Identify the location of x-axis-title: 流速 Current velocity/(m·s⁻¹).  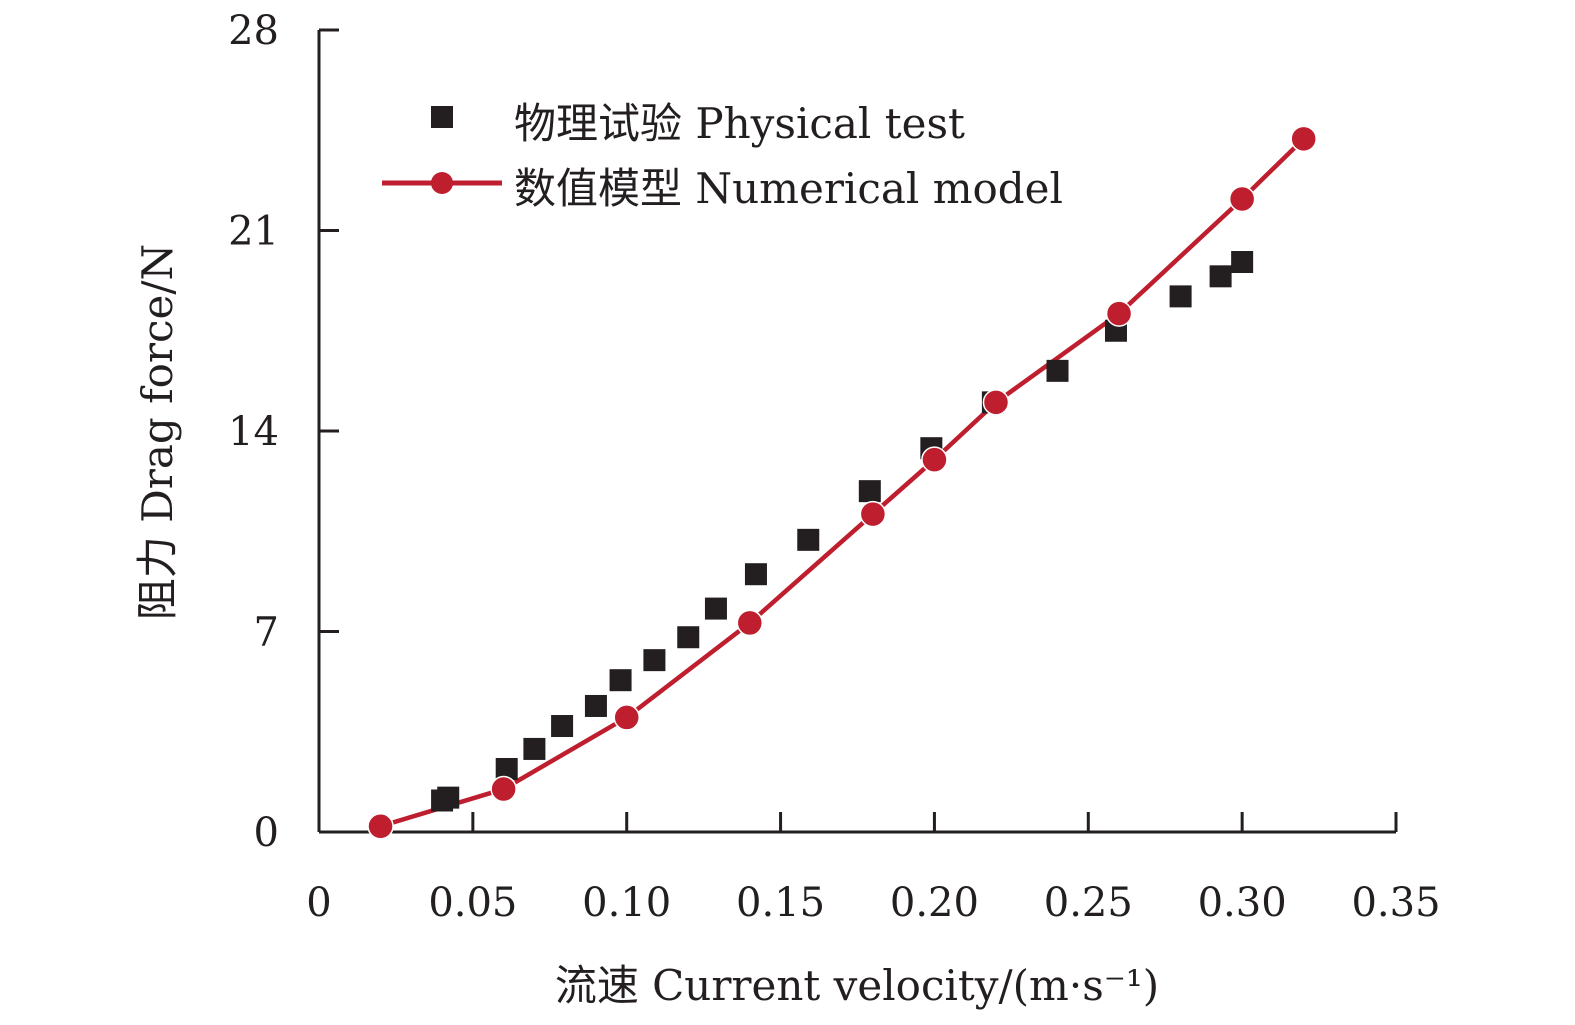
(857, 985).